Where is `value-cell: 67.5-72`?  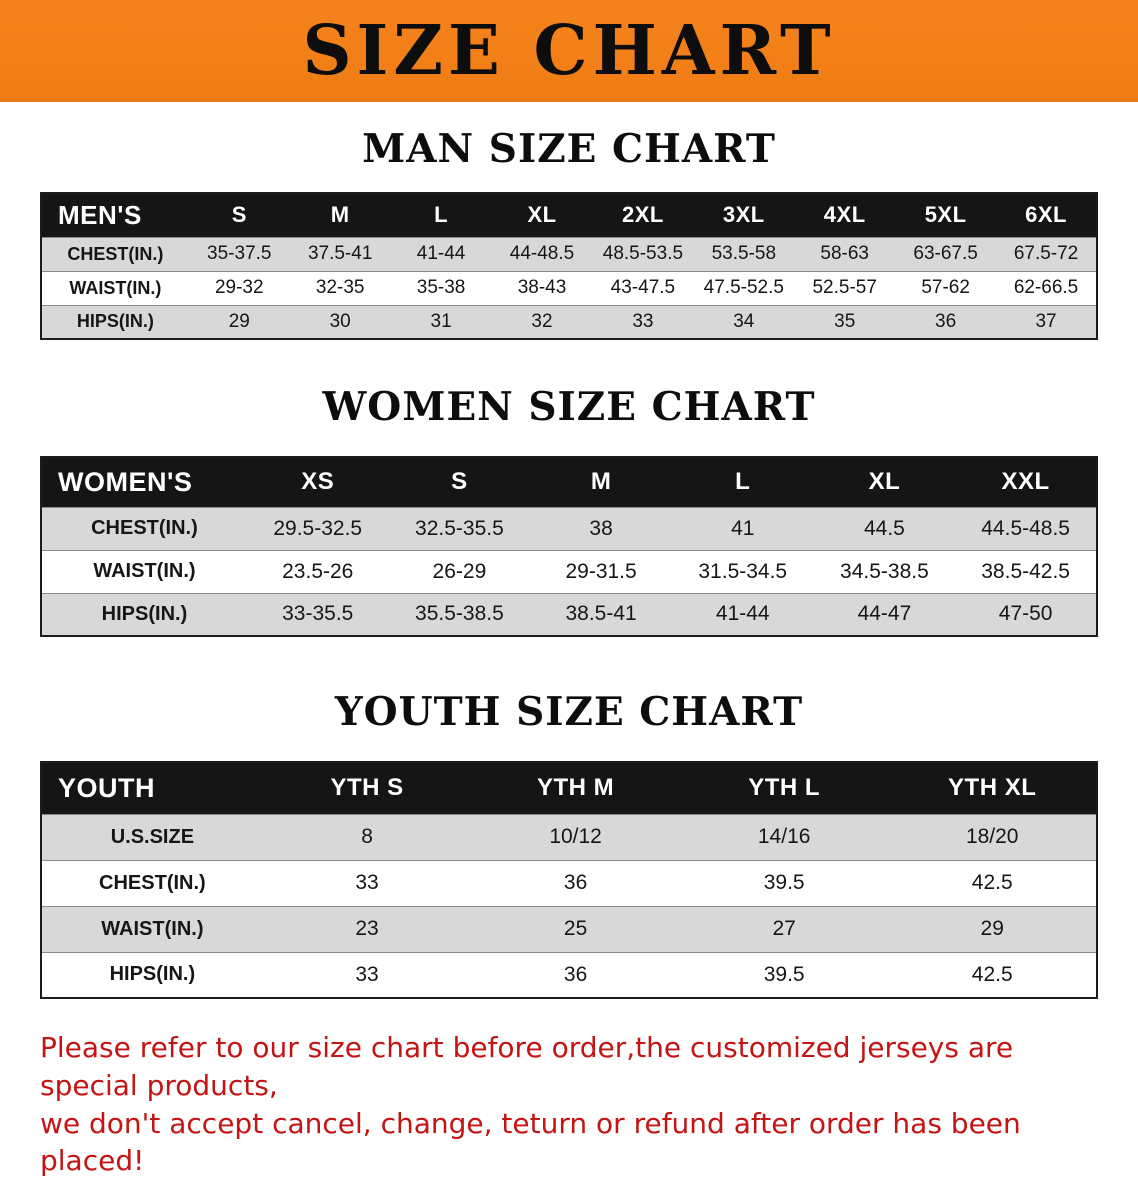 value-cell: 67.5-72 is located at coordinates (1046, 253).